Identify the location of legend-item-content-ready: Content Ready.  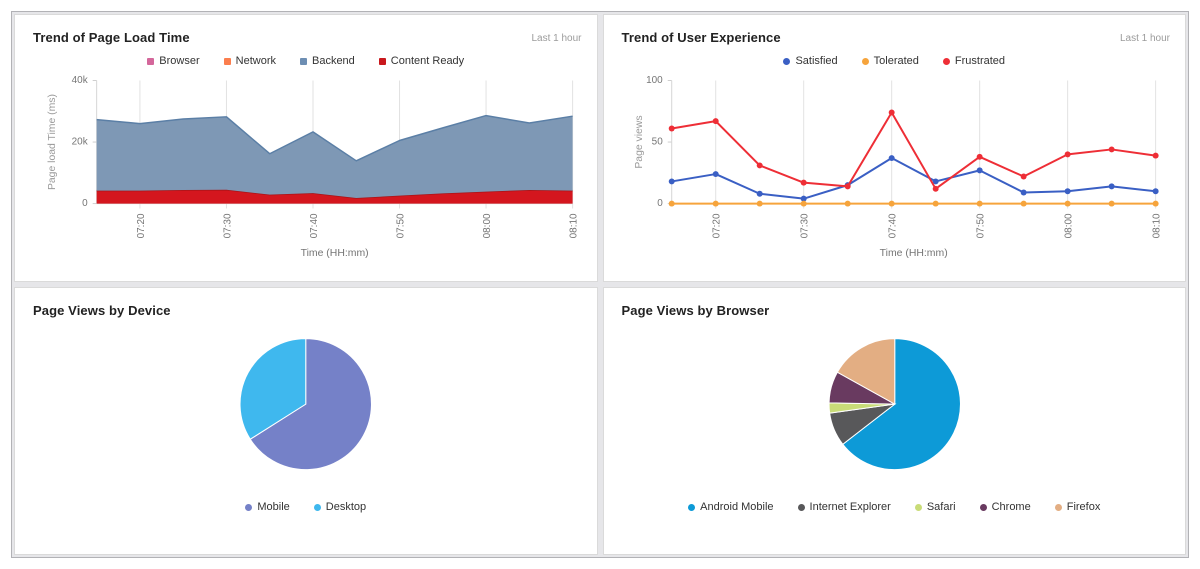
(421, 61).